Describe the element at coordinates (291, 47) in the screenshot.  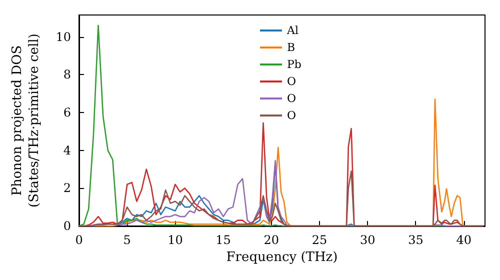
I see `legend-label: B` at that location.